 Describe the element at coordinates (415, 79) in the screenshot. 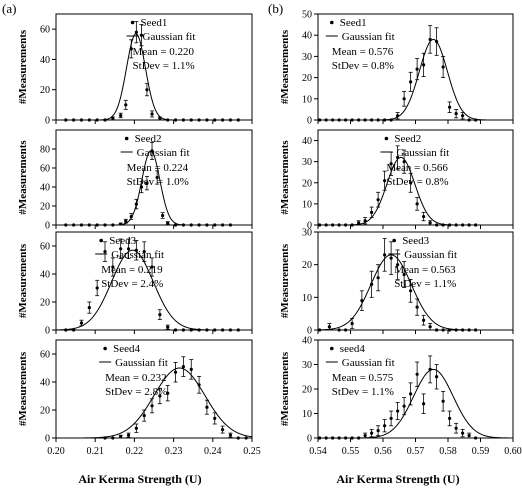

I see `gaussian-fit-line` at that location.